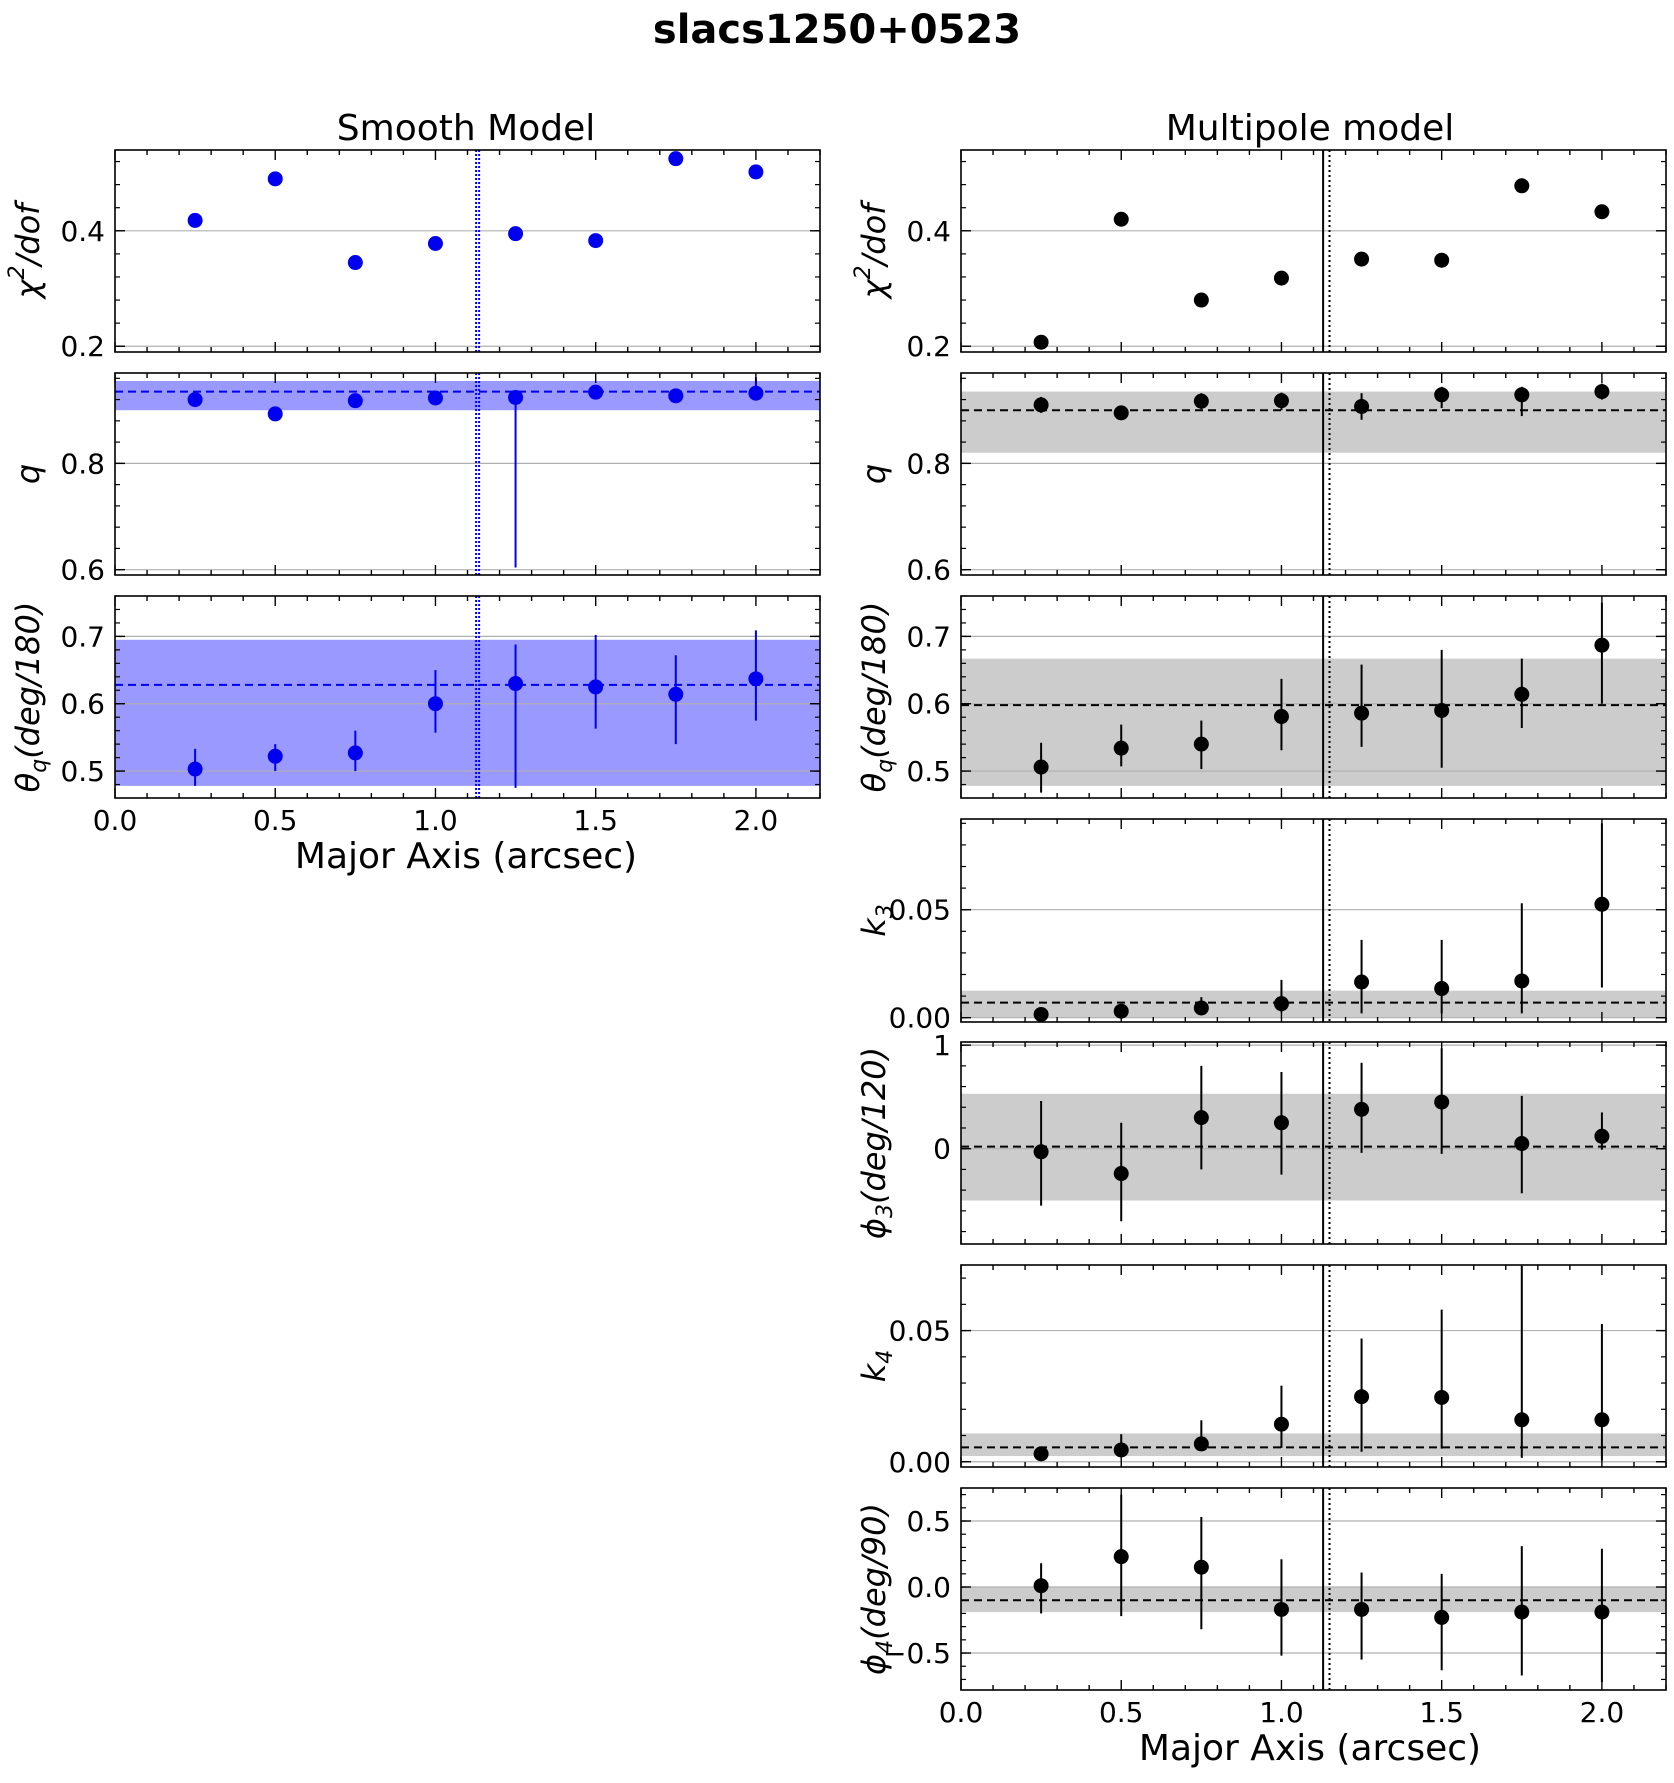 The image size is (1674, 1783). Describe the element at coordinates (1313, 474) in the screenshot. I see `multipole-panel-1-plot-area` at that location.